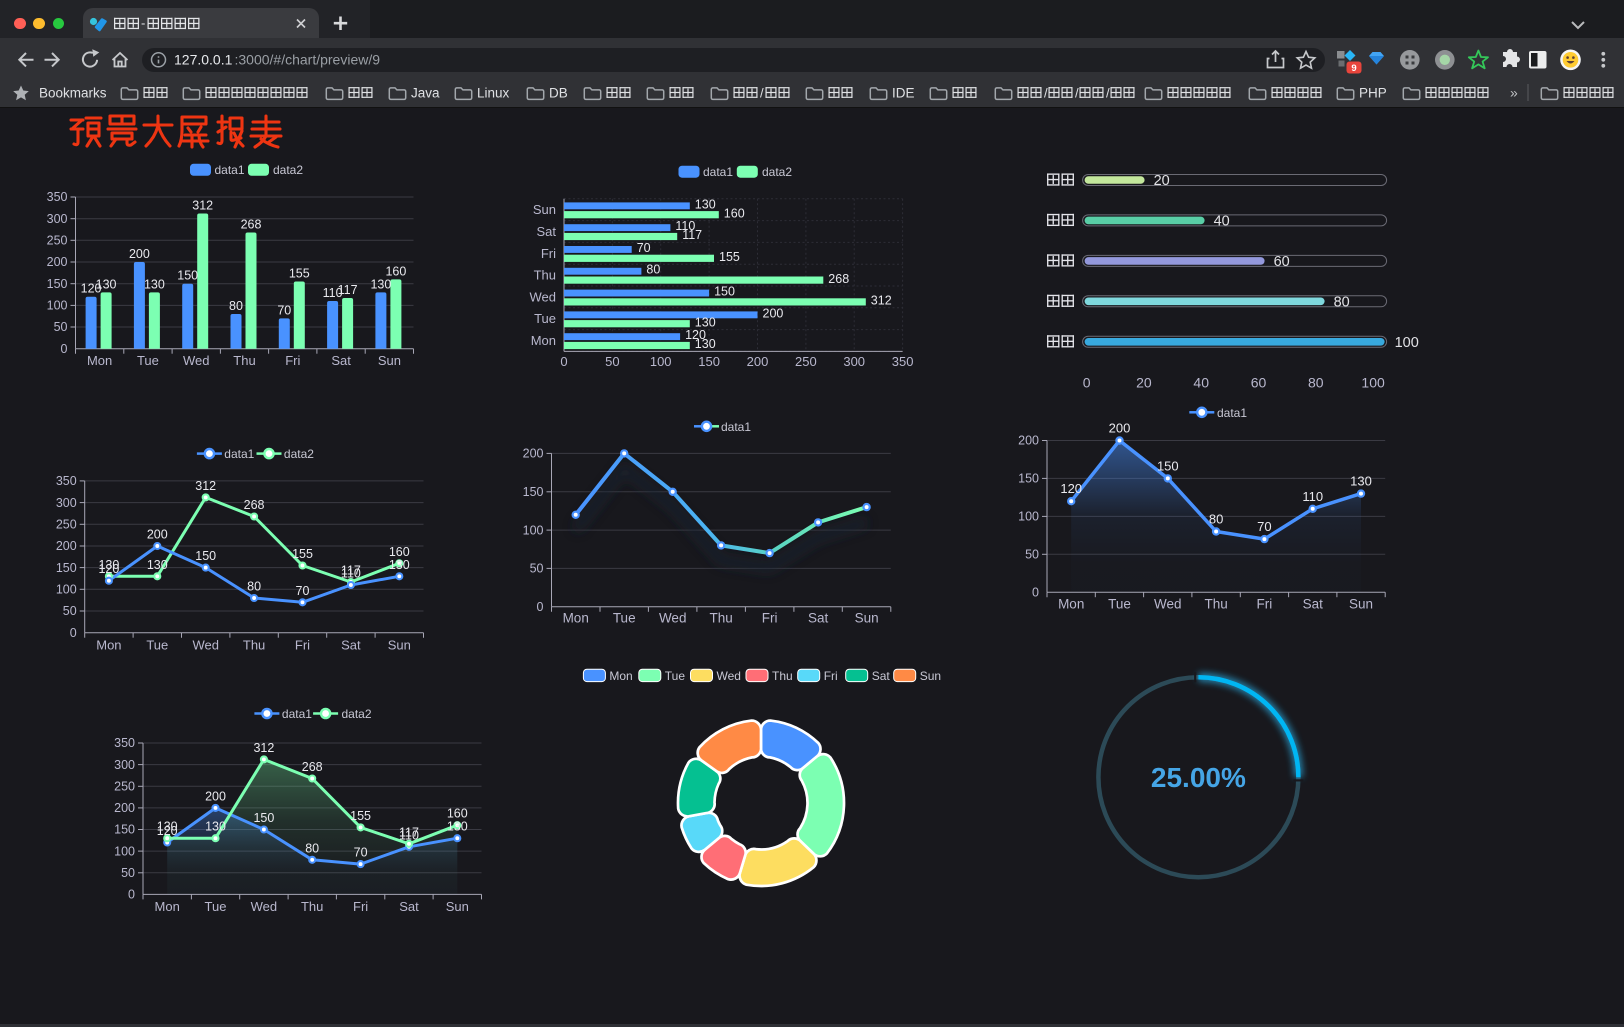 The image size is (1624, 1027). What do you see at coordinates (903, 92) in the screenshot?
I see `svg-text: IDE` at bounding box center [903, 92].